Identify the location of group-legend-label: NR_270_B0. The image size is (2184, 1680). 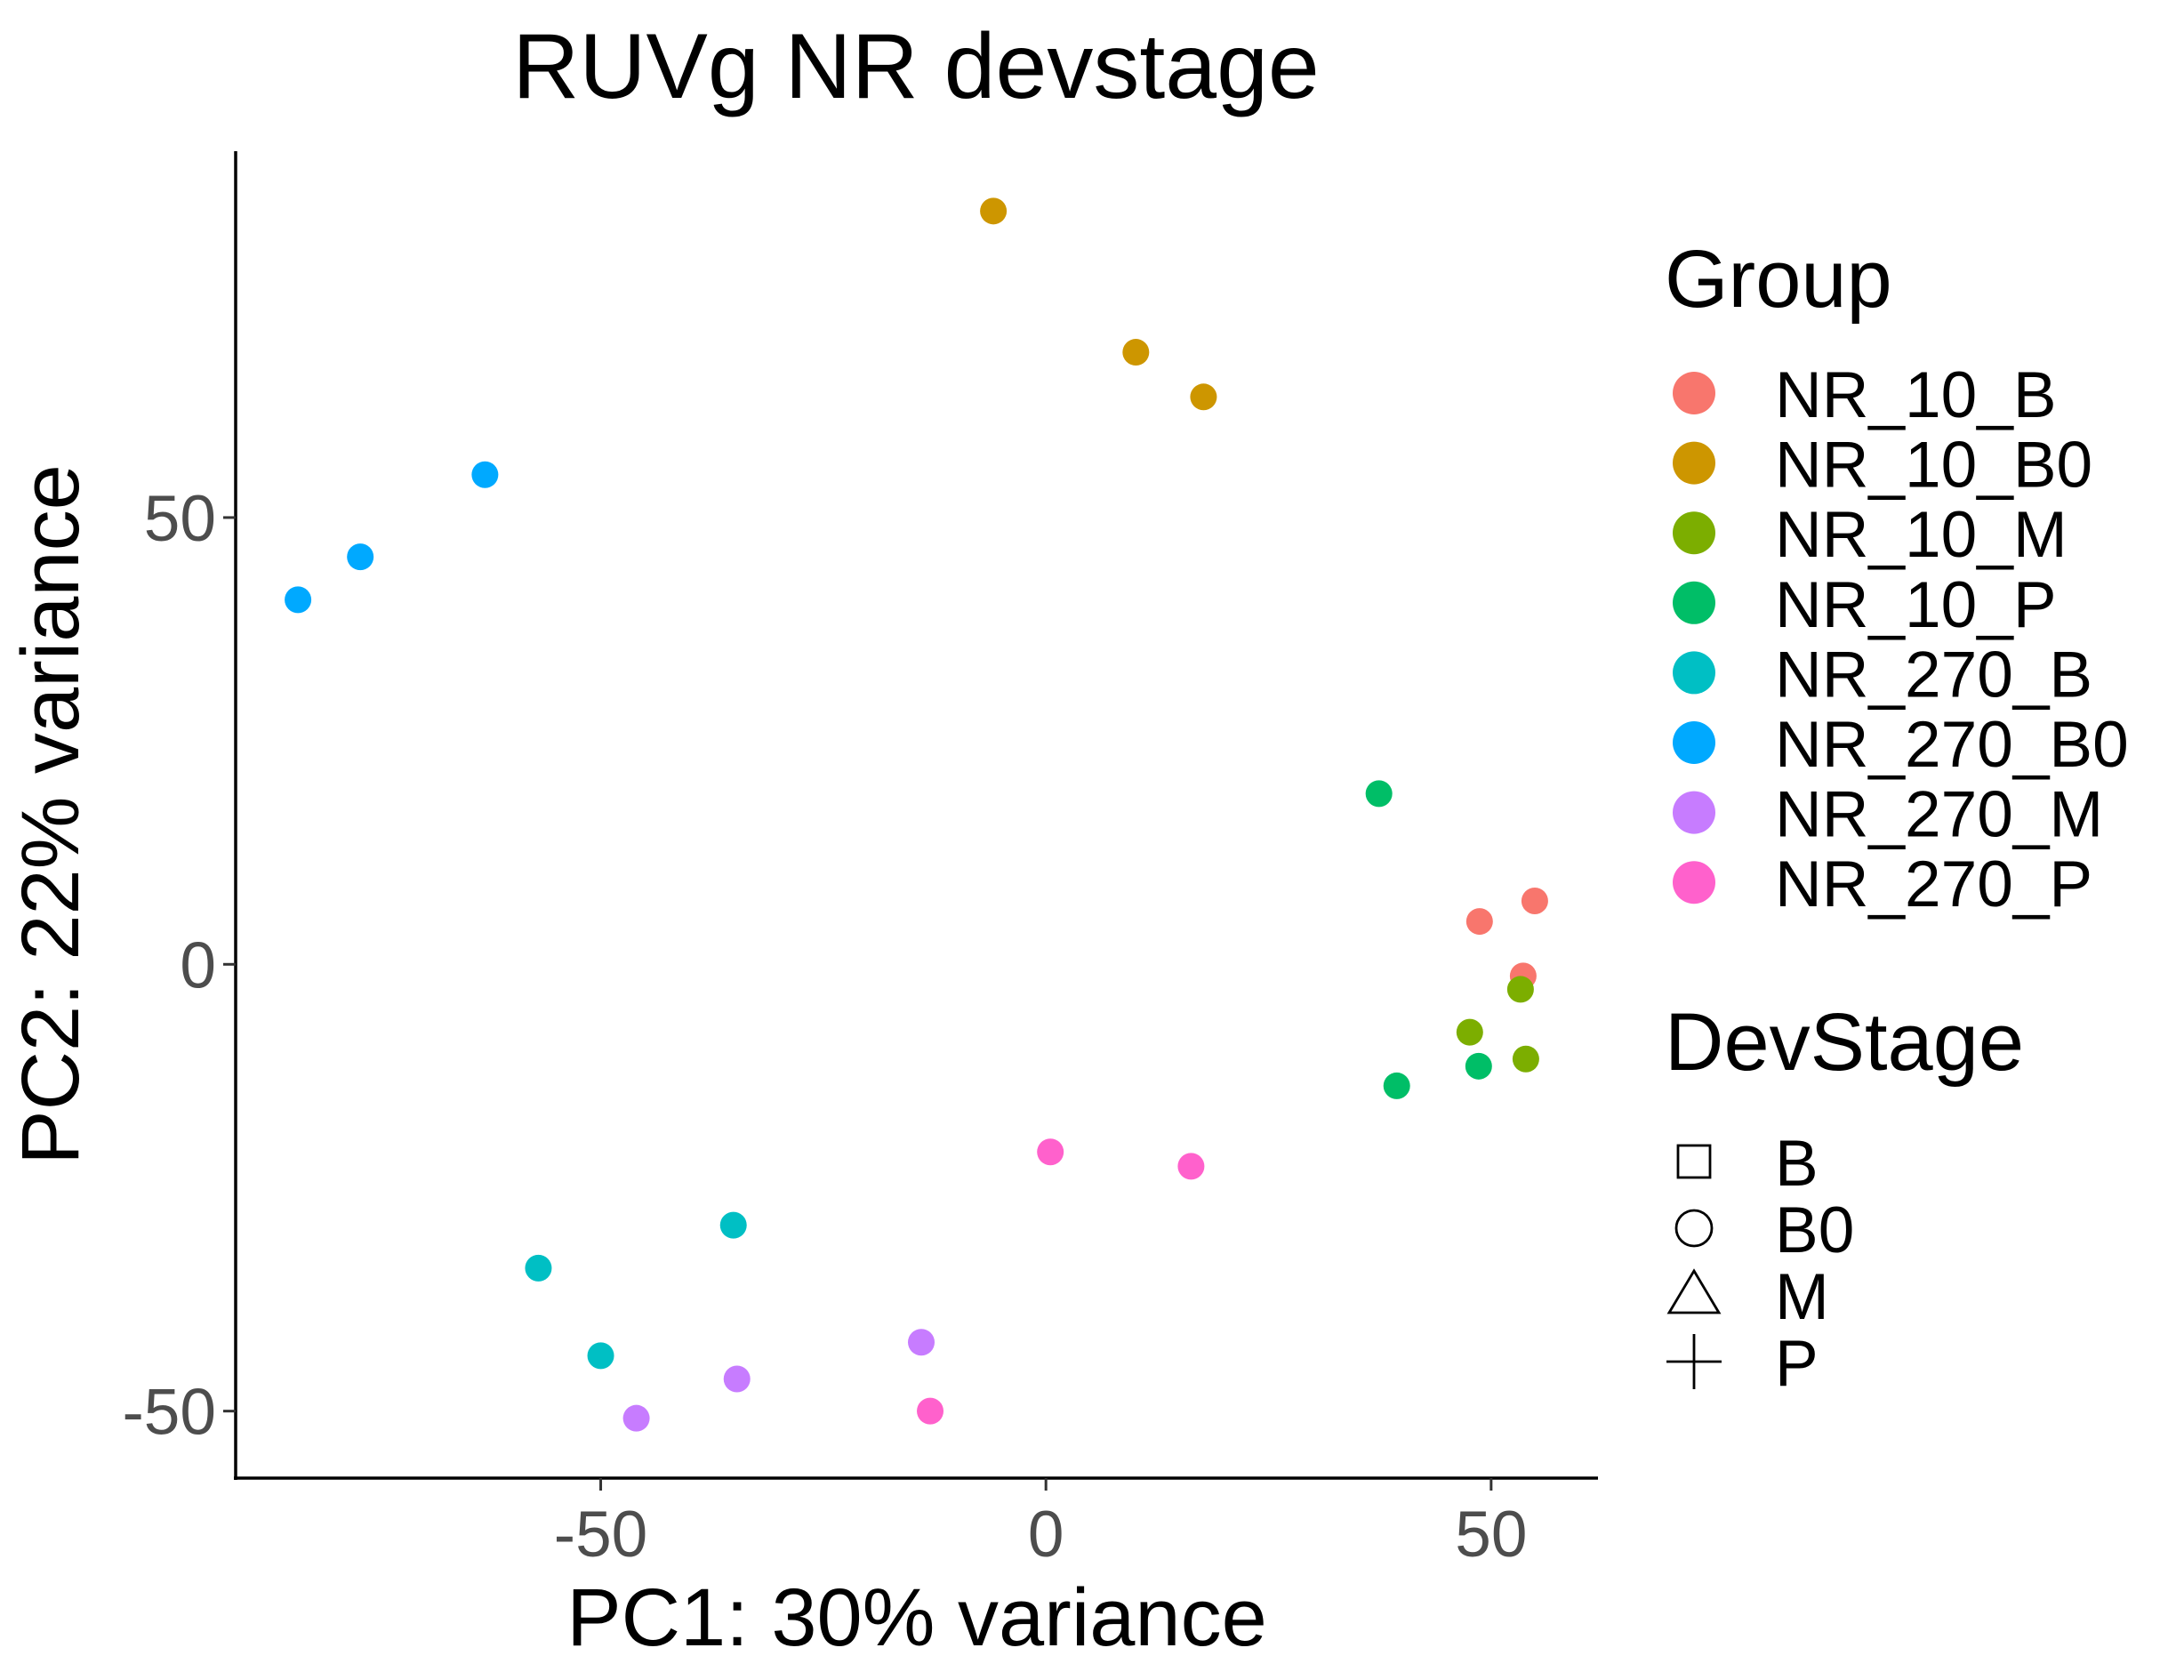
(1952, 745).